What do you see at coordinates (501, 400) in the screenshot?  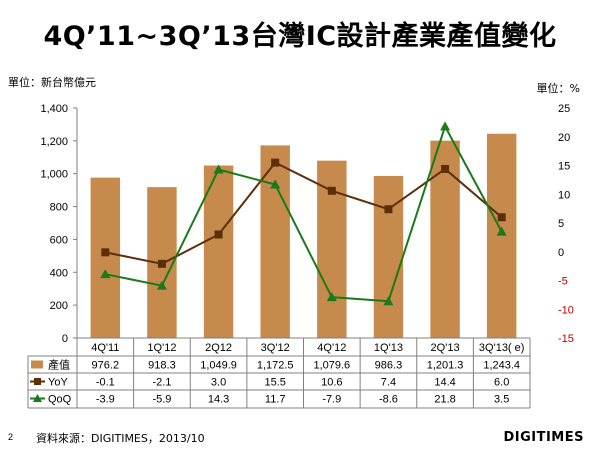 I see `table-cell-qoq-7: 3.5` at bounding box center [501, 400].